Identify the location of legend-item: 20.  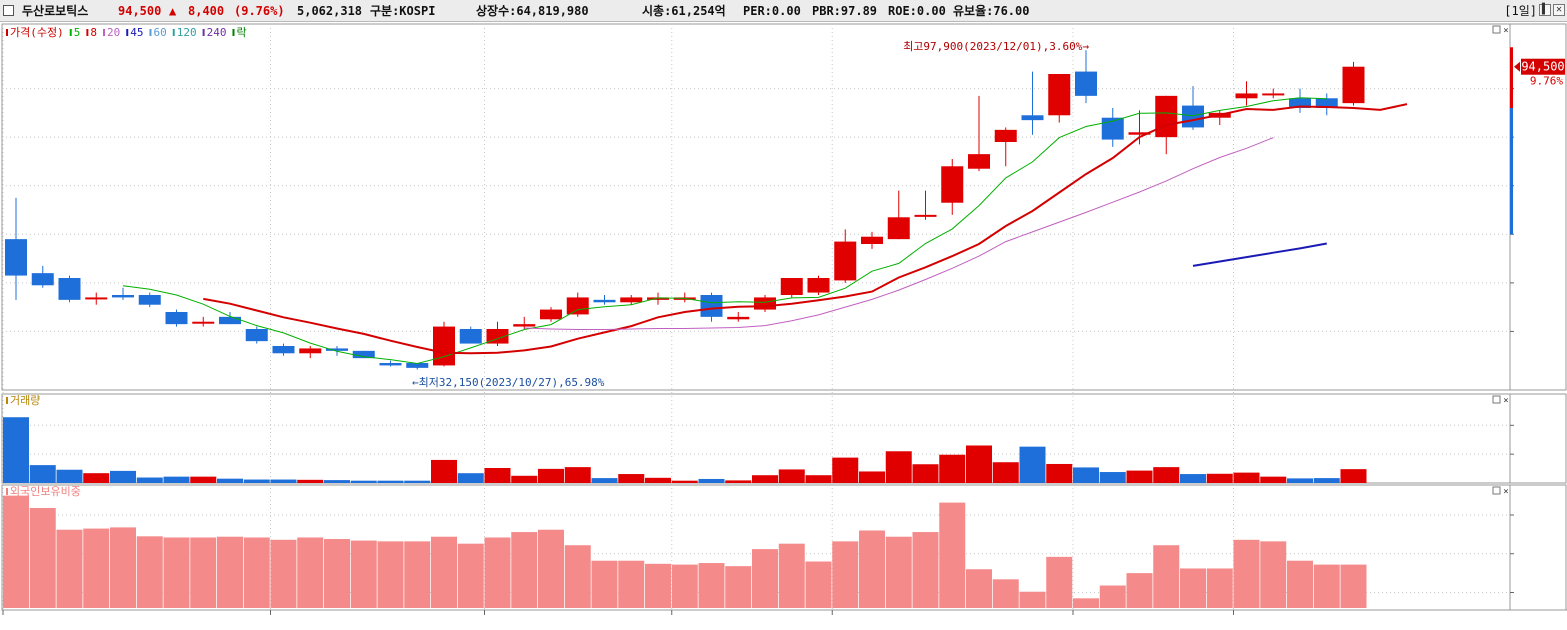
(113, 32).